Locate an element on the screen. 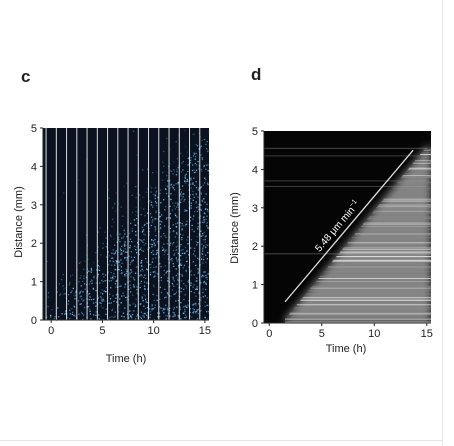  y-tick-label-d: 2 is located at coordinates (255, 247).